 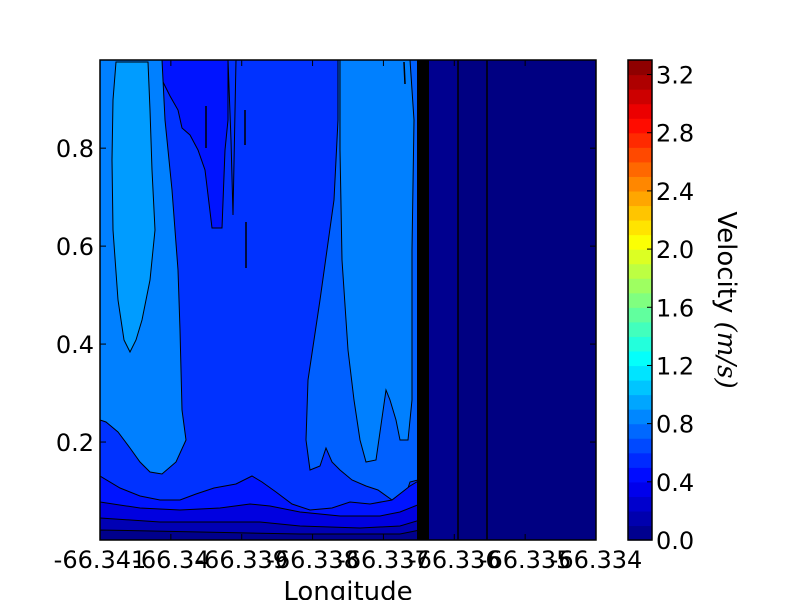 What do you see at coordinates (675, 250) in the screenshot?
I see `colorbar-tick-label: 2.0` at bounding box center [675, 250].